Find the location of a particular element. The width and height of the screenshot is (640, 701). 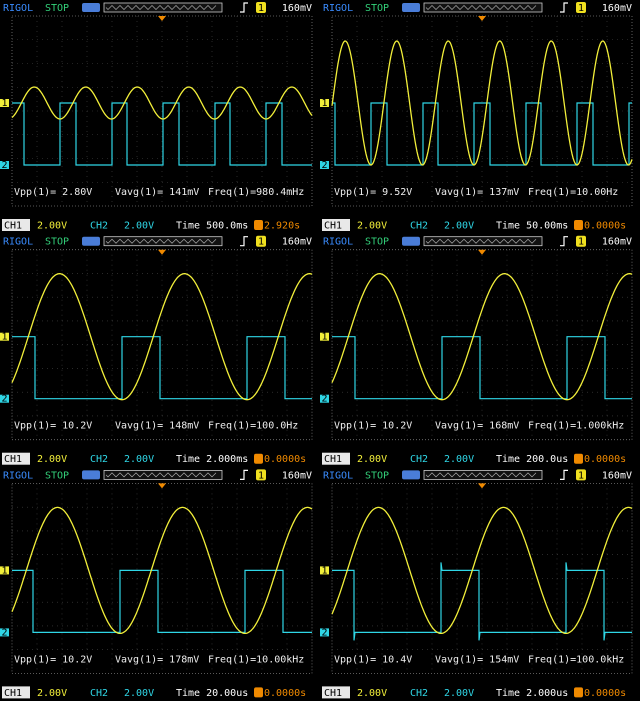

ch1-waveform is located at coordinates (482, 337).